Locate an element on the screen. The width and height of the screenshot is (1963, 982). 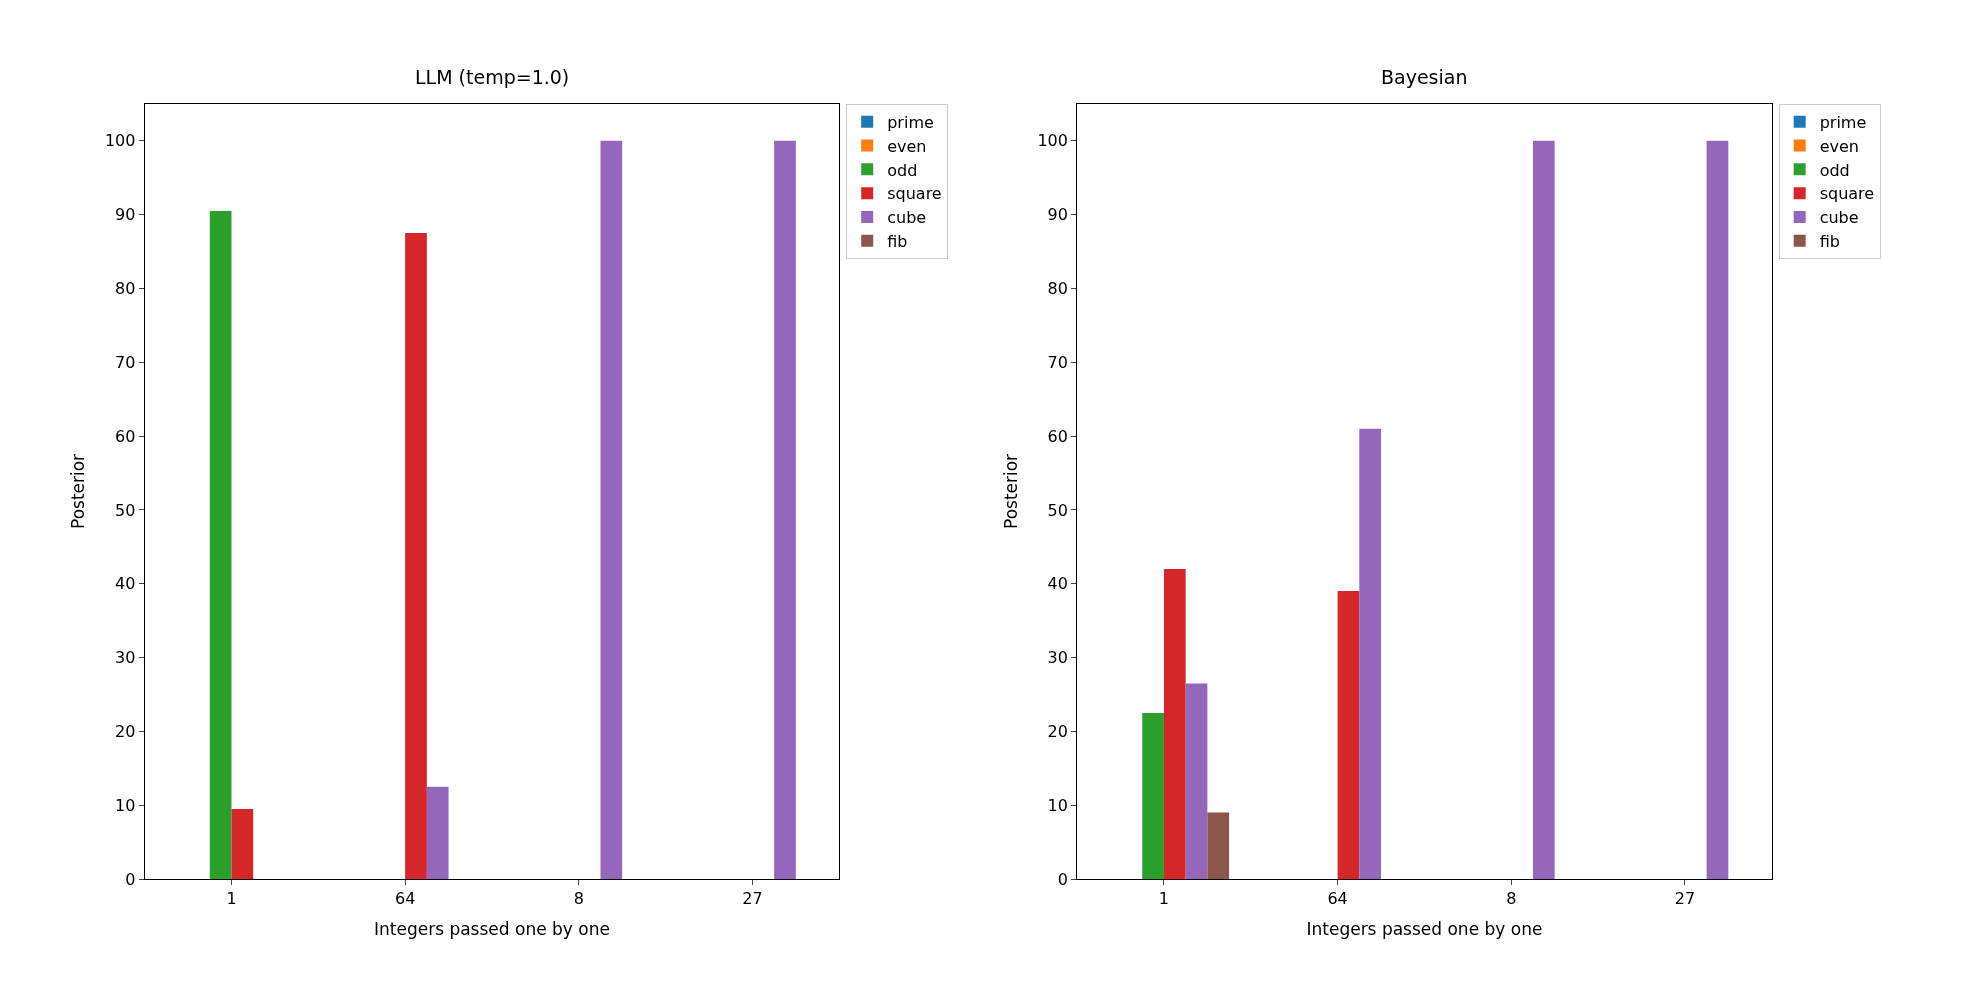
chart-title: LLM (temp=1.0) is located at coordinates (492, 77).